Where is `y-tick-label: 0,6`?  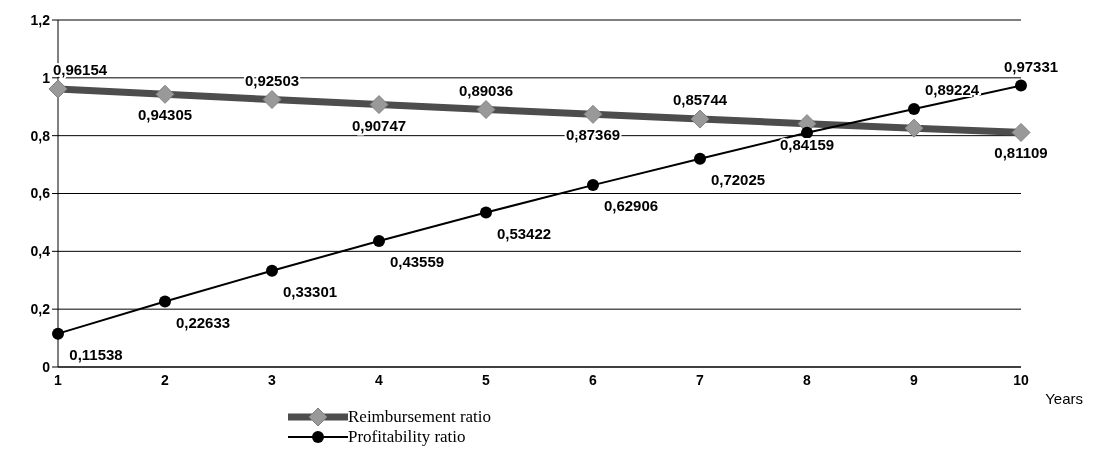
y-tick-label: 0,6 is located at coordinates (40, 193).